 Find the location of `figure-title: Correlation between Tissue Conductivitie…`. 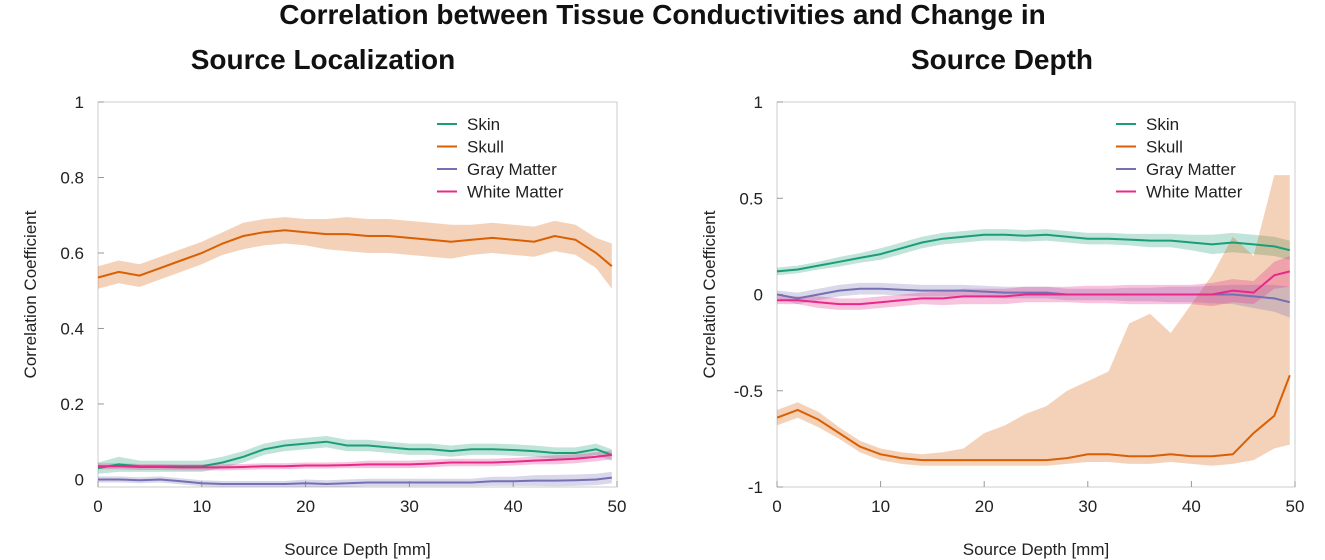

figure-title: Correlation between Tissue Conductivitie… is located at coordinates (662, 15).